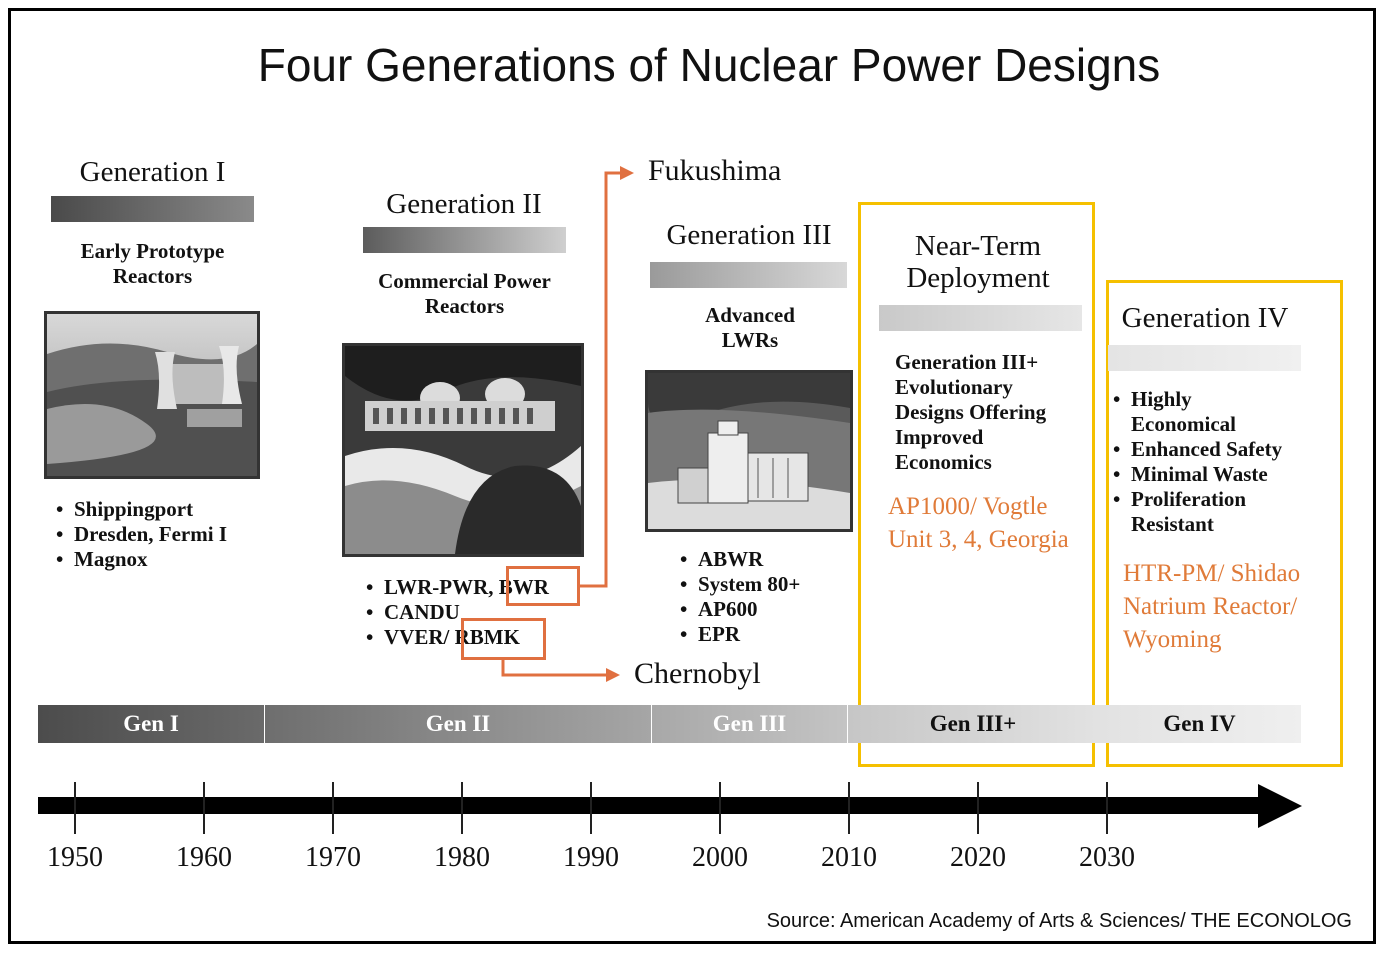 This screenshot has width=1390, height=959. Describe the element at coordinates (978, 262) in the screenshot. I see `near-term-heading: Near-Term Deployment` at that location.